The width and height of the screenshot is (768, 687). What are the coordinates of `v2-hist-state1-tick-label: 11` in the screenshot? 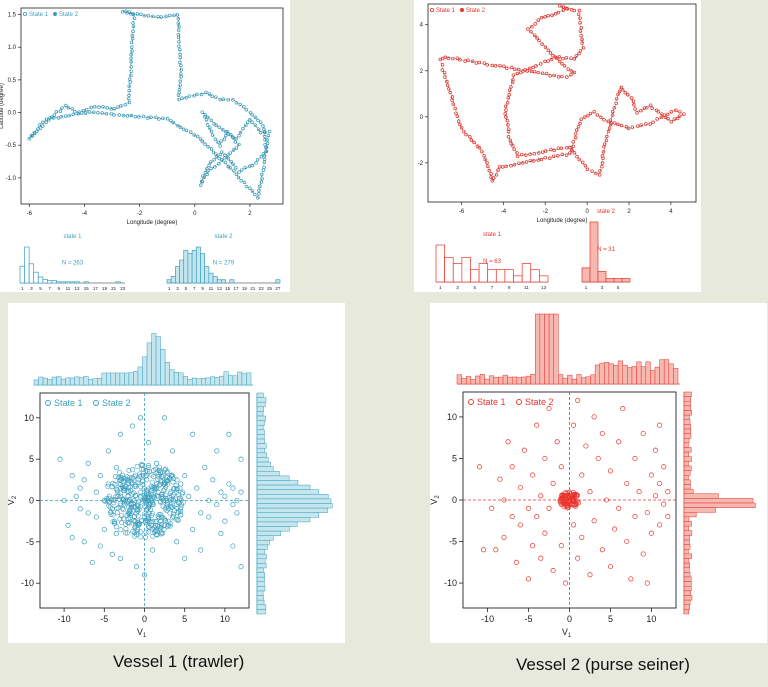 It's located at (526, 287).